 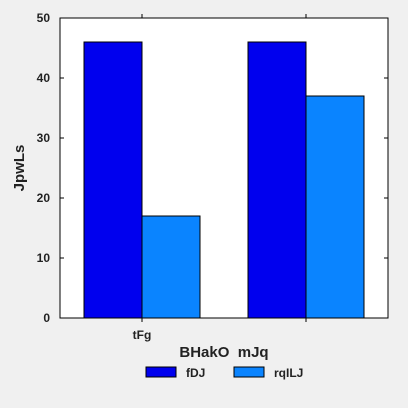 What do you see at coordinates (44, 18) in the screenshot?
I see `y-tick-label-50: 50` at bounding box center [44, 18].